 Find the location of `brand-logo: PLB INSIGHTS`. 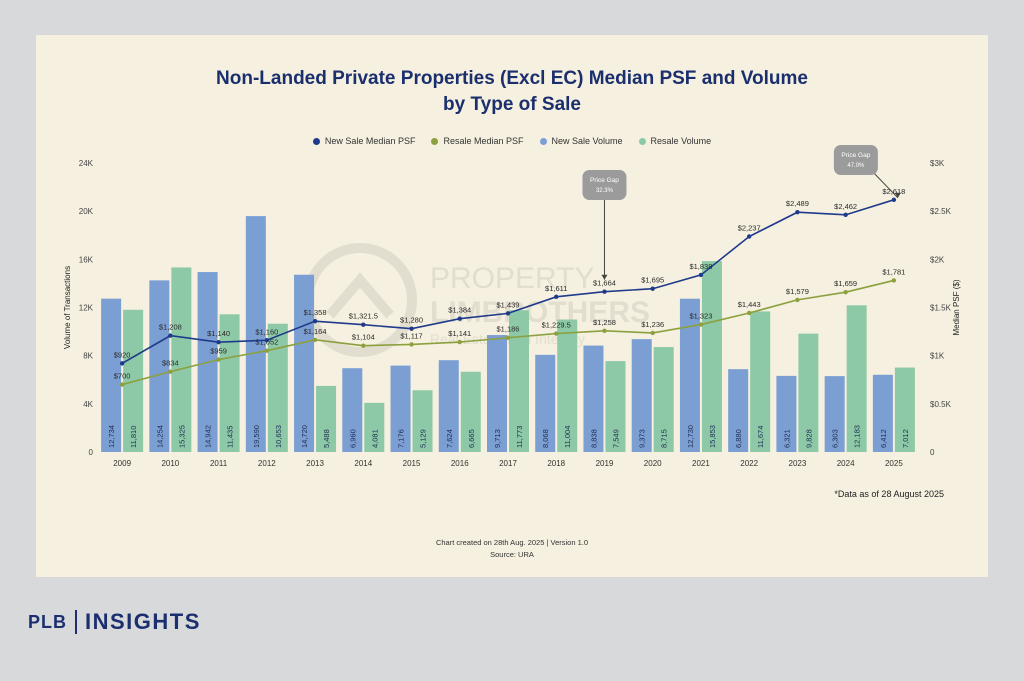

brand-logo: PLB INSIGHTS is located at coordinates (114, 622).